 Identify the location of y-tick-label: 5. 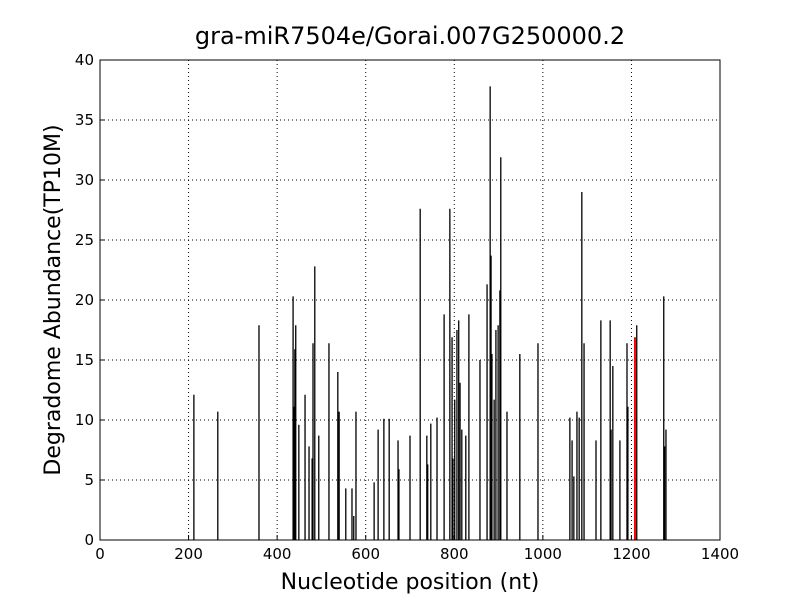
(89, 480).